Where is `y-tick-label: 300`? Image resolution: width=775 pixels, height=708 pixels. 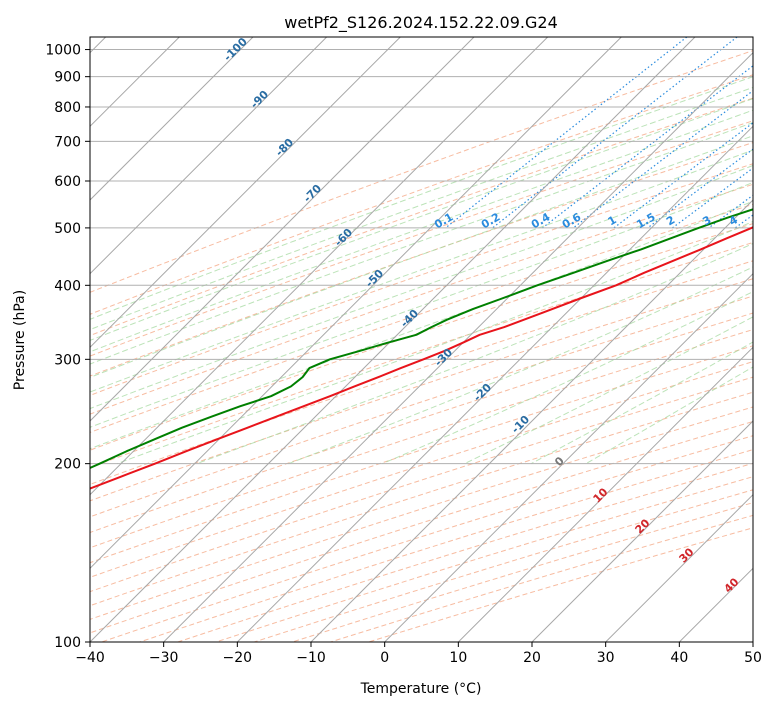
y-tick-label: 300 is located at coordinates (67, 360).